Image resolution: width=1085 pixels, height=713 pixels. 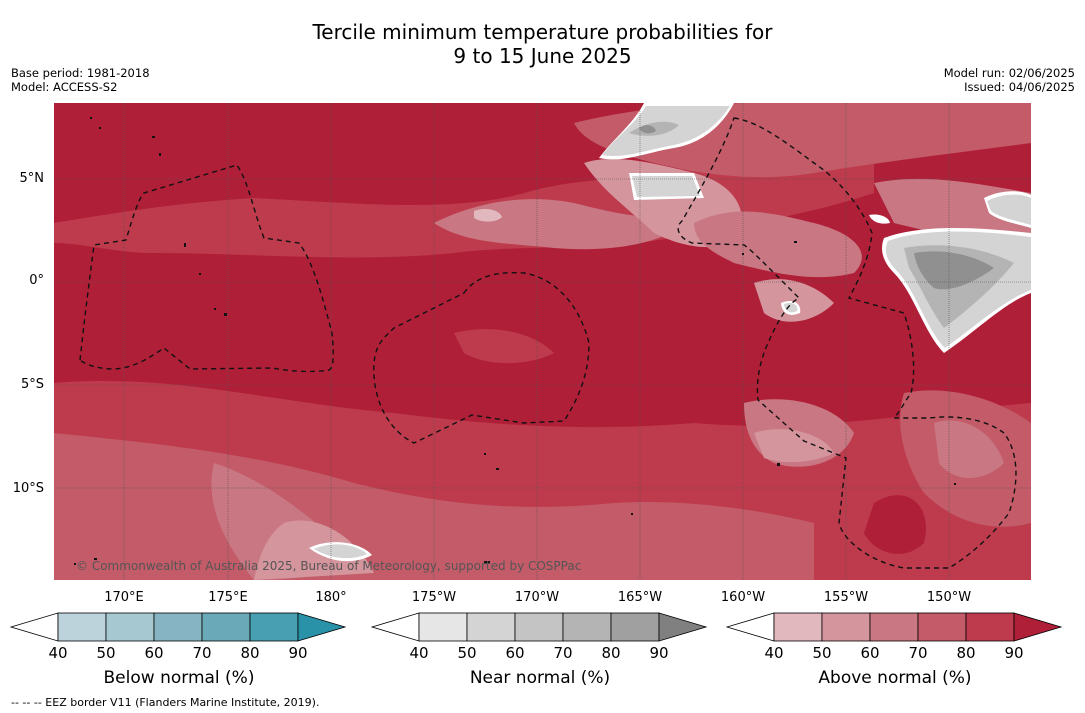 I want to click on colorbar-near-normal, so click(x=539, y=627).